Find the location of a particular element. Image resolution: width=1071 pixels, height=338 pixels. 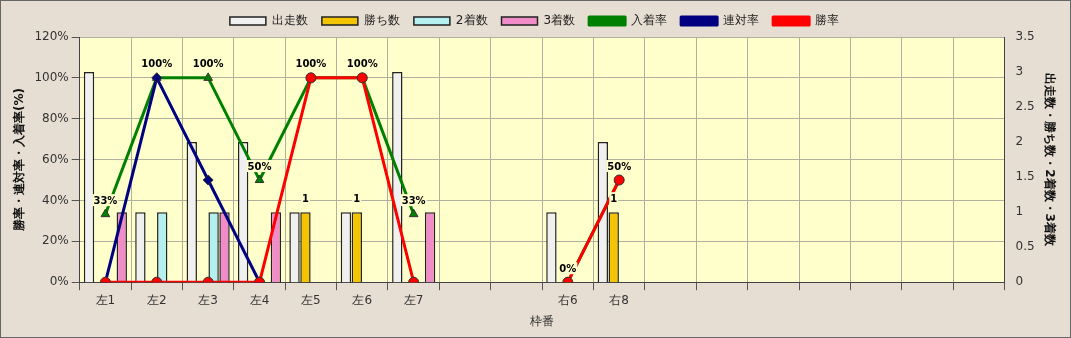

y2-tick-label: 0 is located at coordinates (1019, 281).